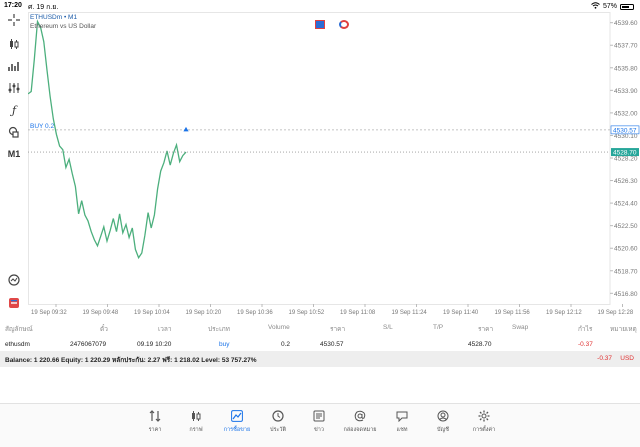 This screenshot has height=447, width=640. I want to click on y-tick-label: 4518.70, so click(626, 271).